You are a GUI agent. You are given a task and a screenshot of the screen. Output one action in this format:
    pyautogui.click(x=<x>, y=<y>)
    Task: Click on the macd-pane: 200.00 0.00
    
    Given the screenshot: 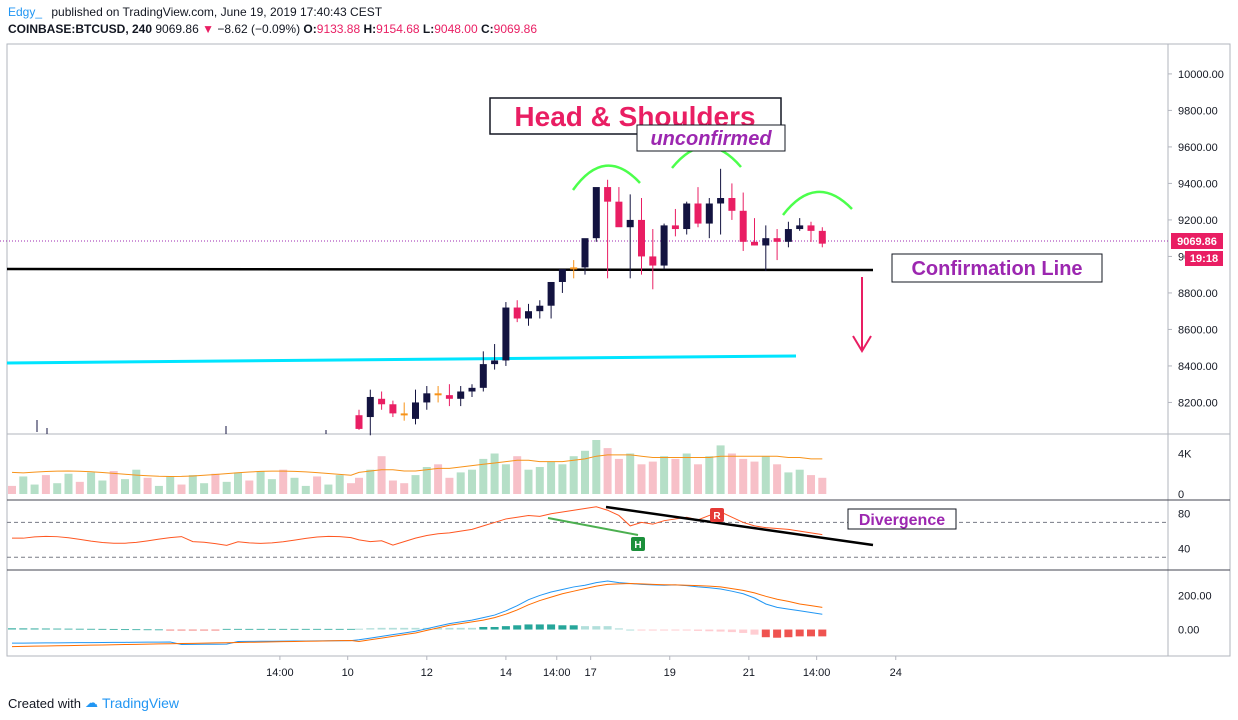 What is the action you would take?
    pyautogui.click(x=610, y=614)
    